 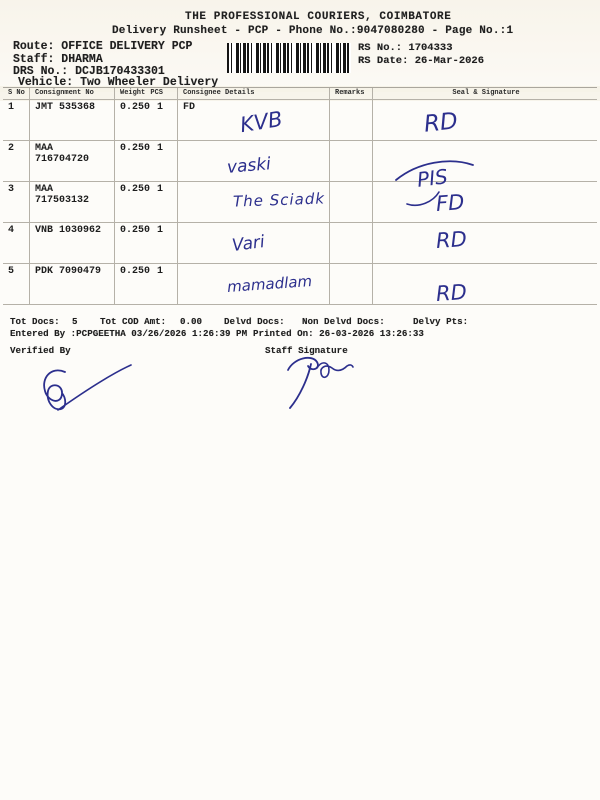 I want to click on cell-sno: 3, so click(x=16, y=202).